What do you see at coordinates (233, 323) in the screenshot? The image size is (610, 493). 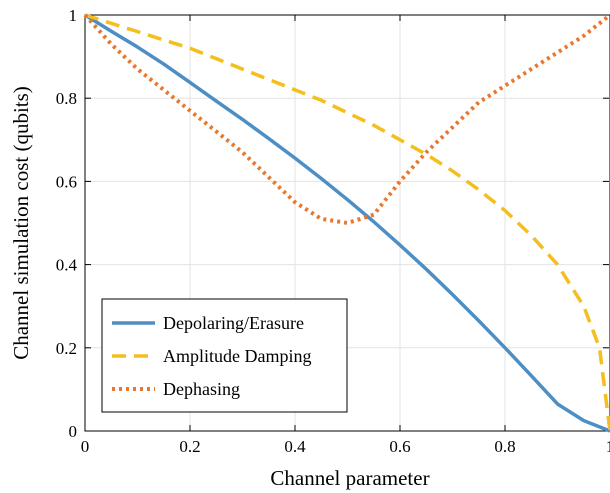 I see `legend-label-depolaring-erasure: Depolaring/Erasure` at bounding box center [233, 323].